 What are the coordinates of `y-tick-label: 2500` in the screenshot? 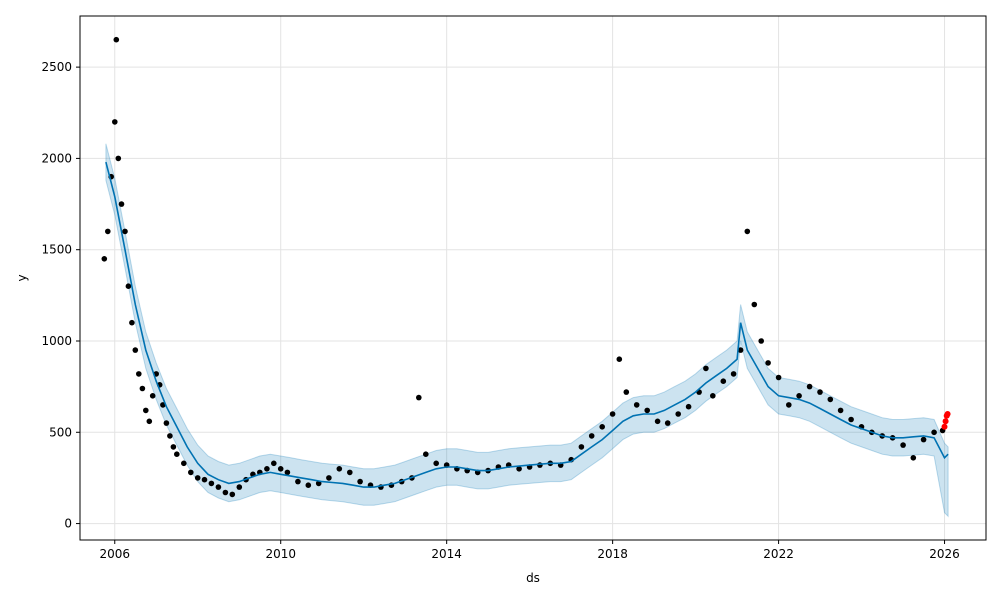 It's located at (56, 67).